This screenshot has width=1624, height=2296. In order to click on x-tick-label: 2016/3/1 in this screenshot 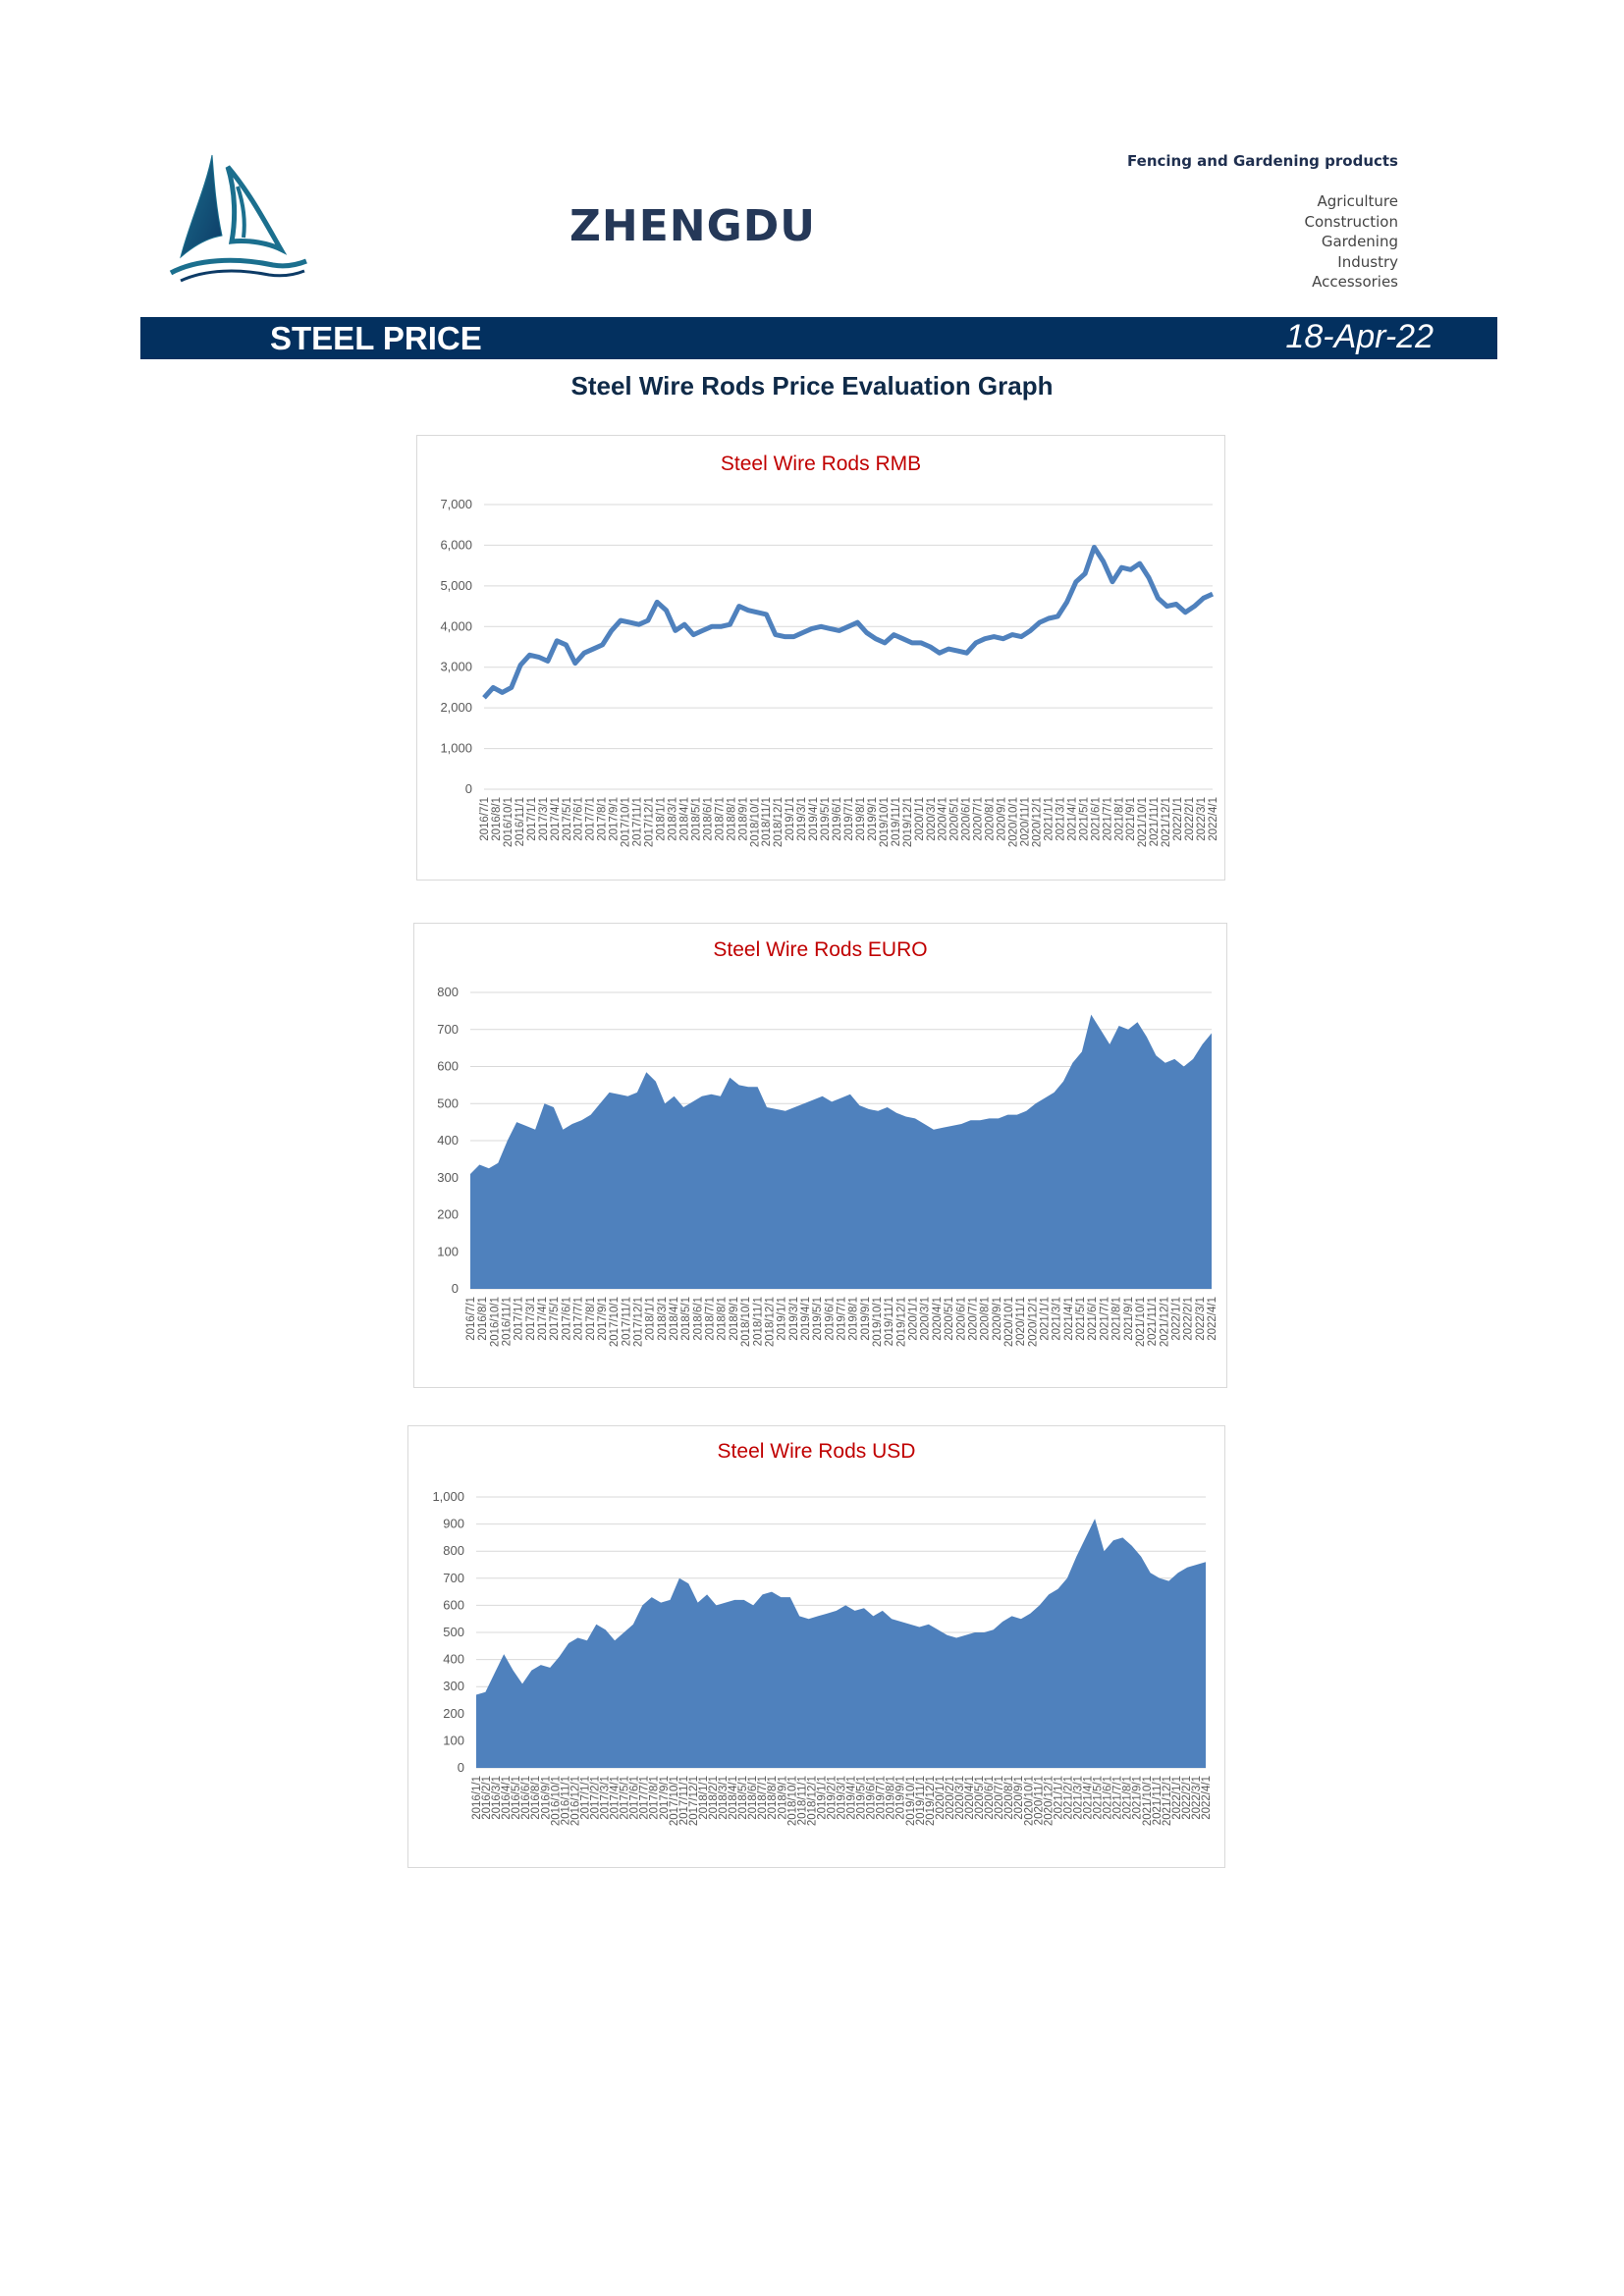, I will do `click(497, 1798)`.